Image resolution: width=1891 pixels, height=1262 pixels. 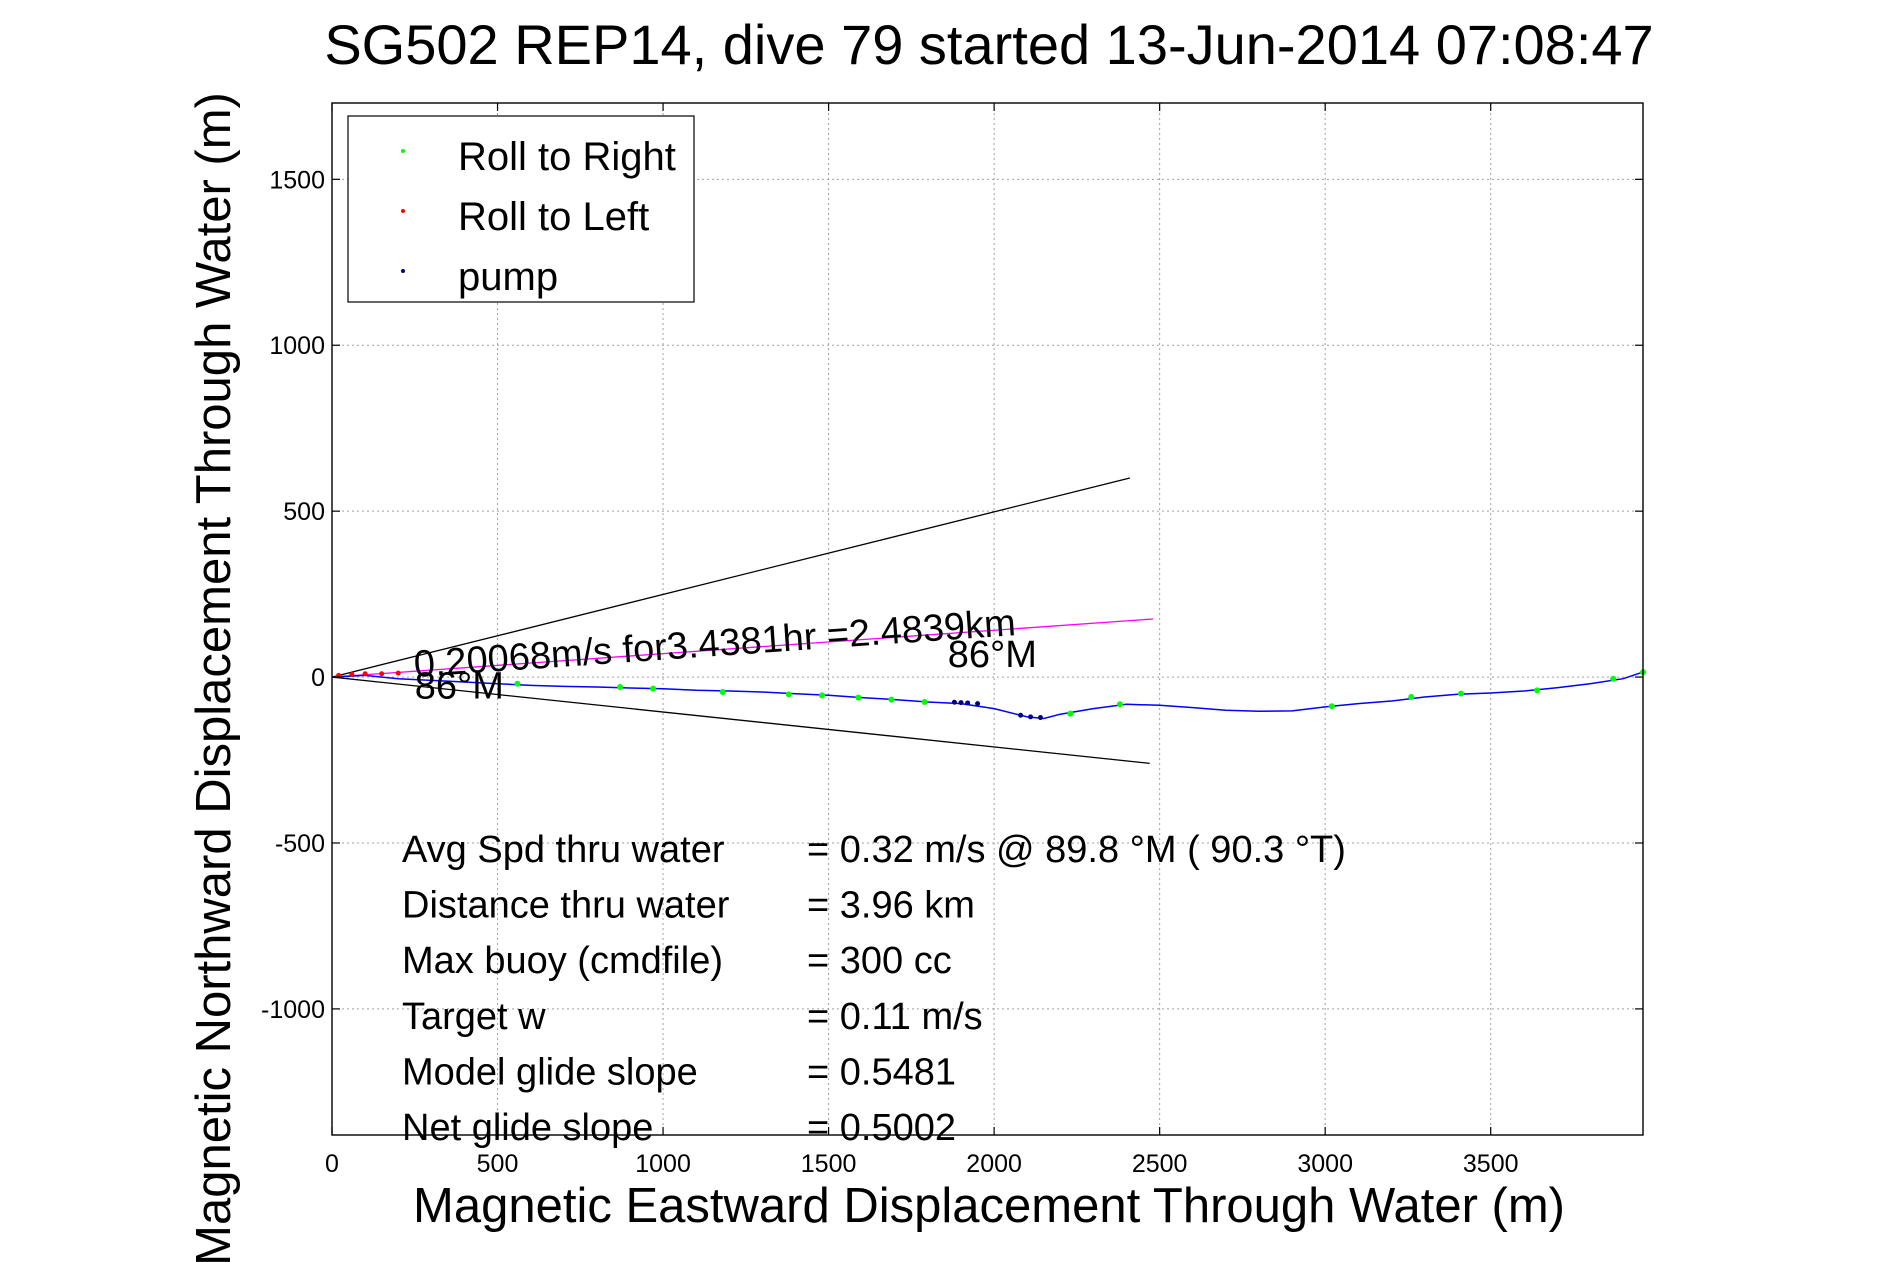 What do you see at coordinates (304, 512) in the screenshot?
I see `y-tick-label: 500` at bounding box center [304, 512].